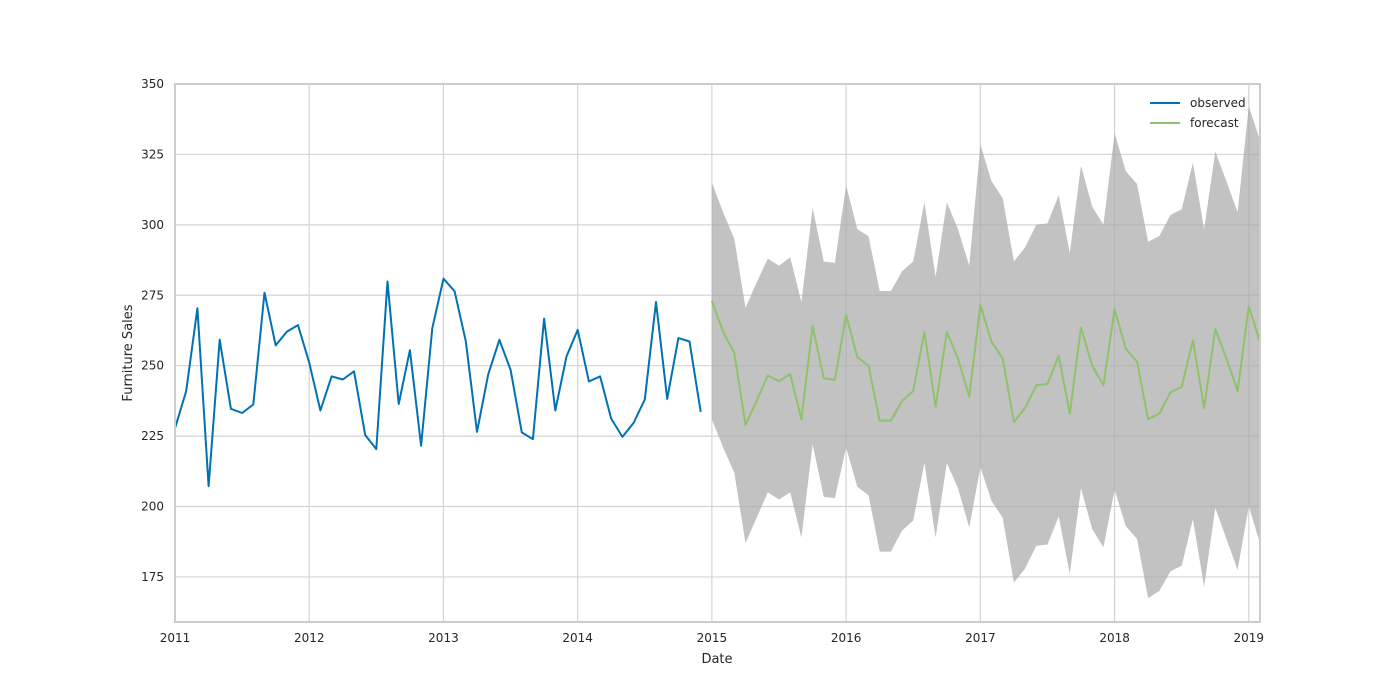 This screenshot has height=700, width=1400. What do you see at coordinates (152, 84) in the screenshot?
I see `y-tick-label: 350` at bounding box center [152, 84].